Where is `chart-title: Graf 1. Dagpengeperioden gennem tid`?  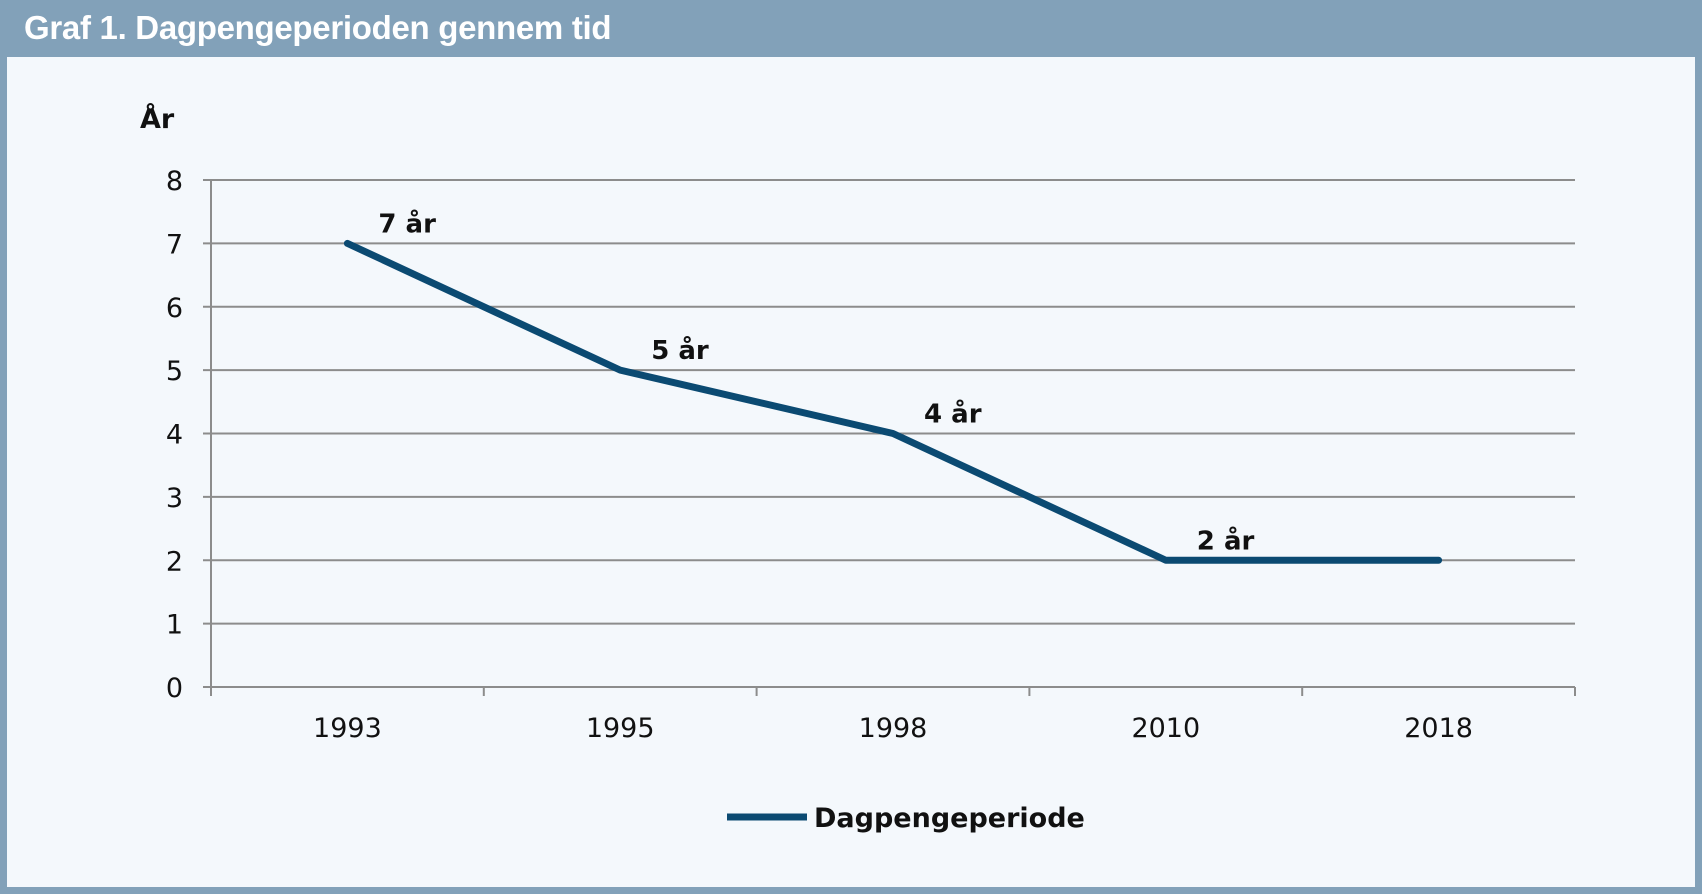 chart-title: Graf 1. Dagpengeperioden gennem tid is located at coordinates (318, 27).